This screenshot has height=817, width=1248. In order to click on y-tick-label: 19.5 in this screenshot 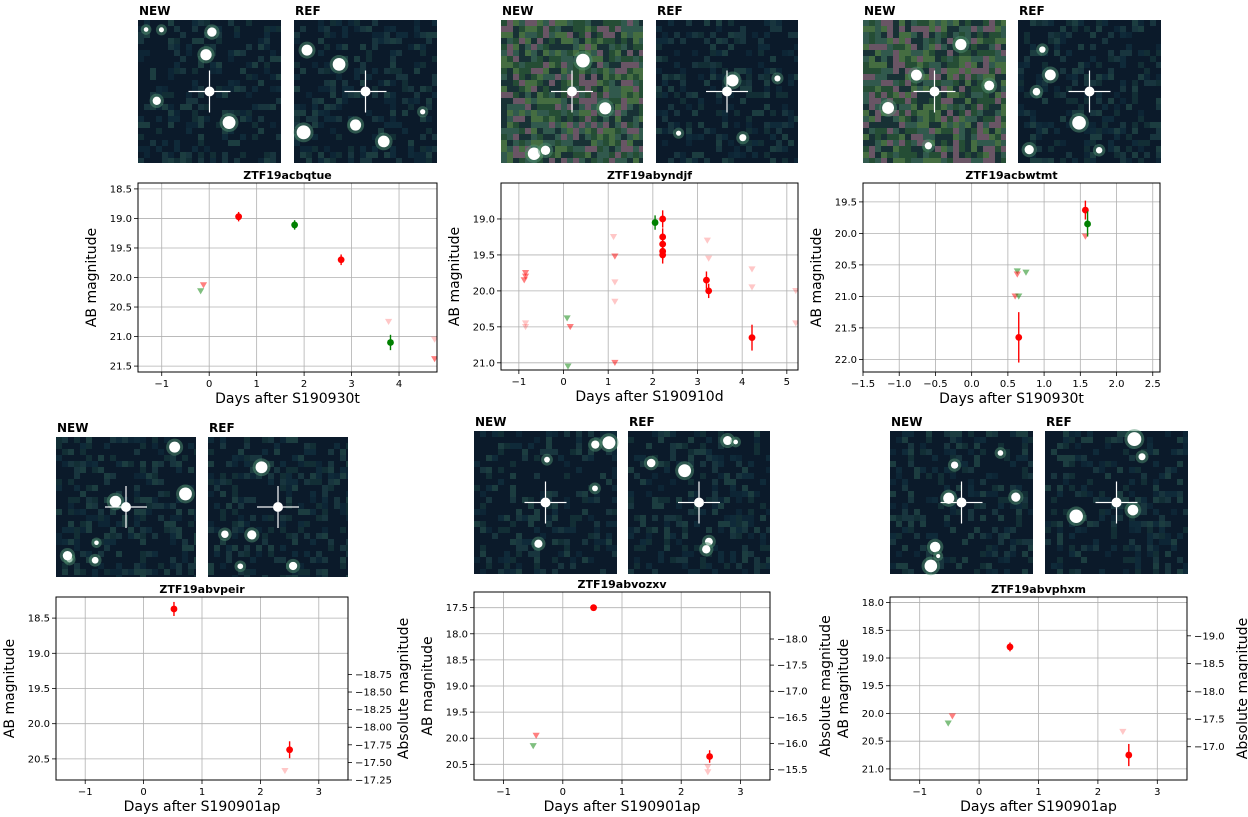, I will do `click(121, 248)`.